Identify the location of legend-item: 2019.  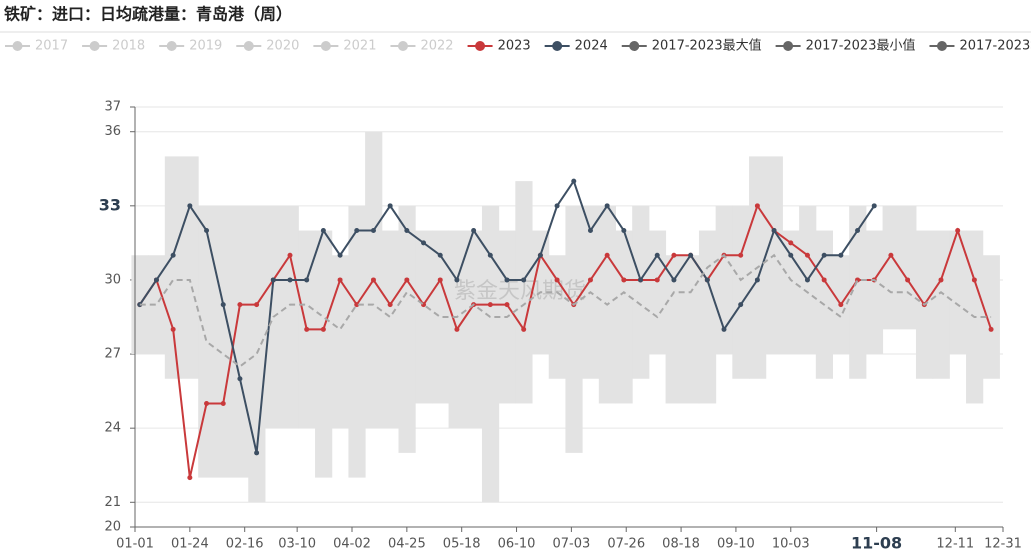
(190, 46).